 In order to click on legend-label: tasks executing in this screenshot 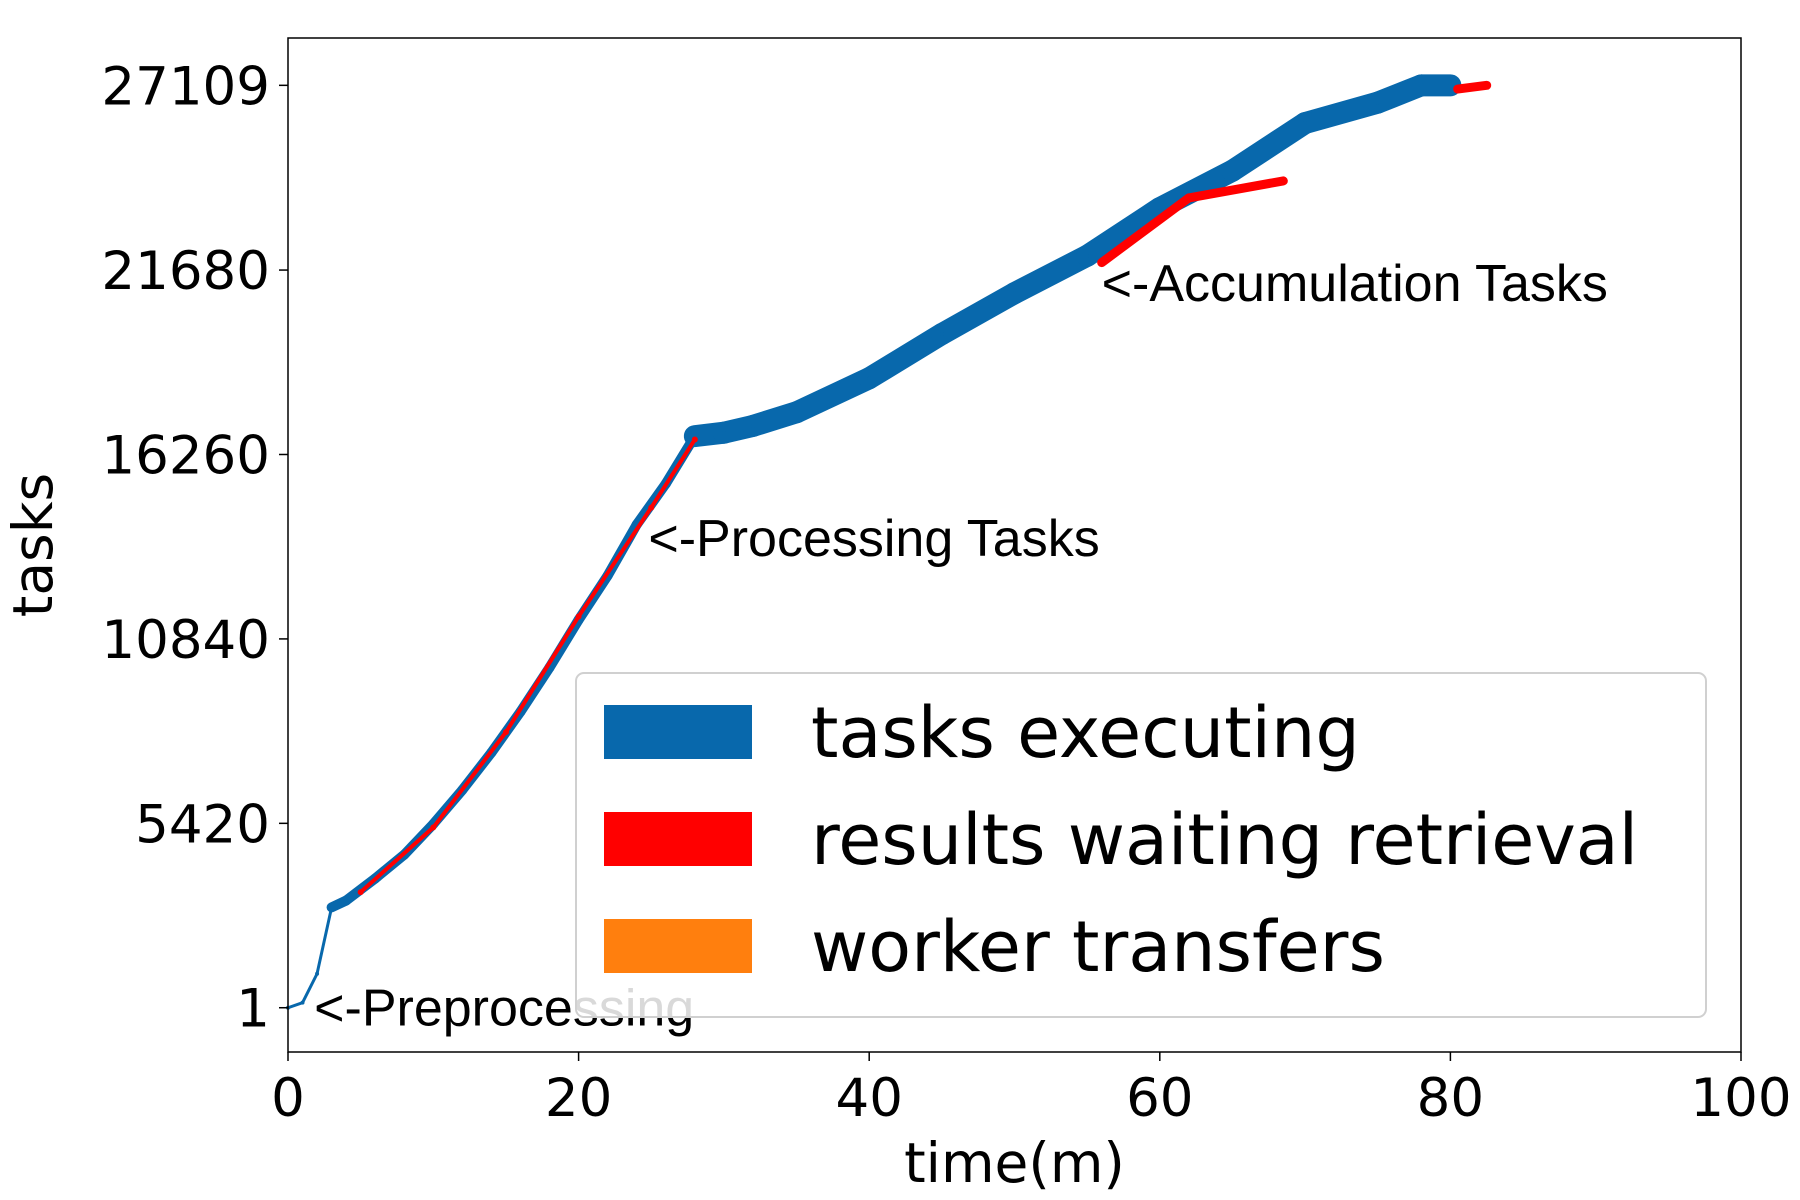, I will do `click(1085, 733)`.